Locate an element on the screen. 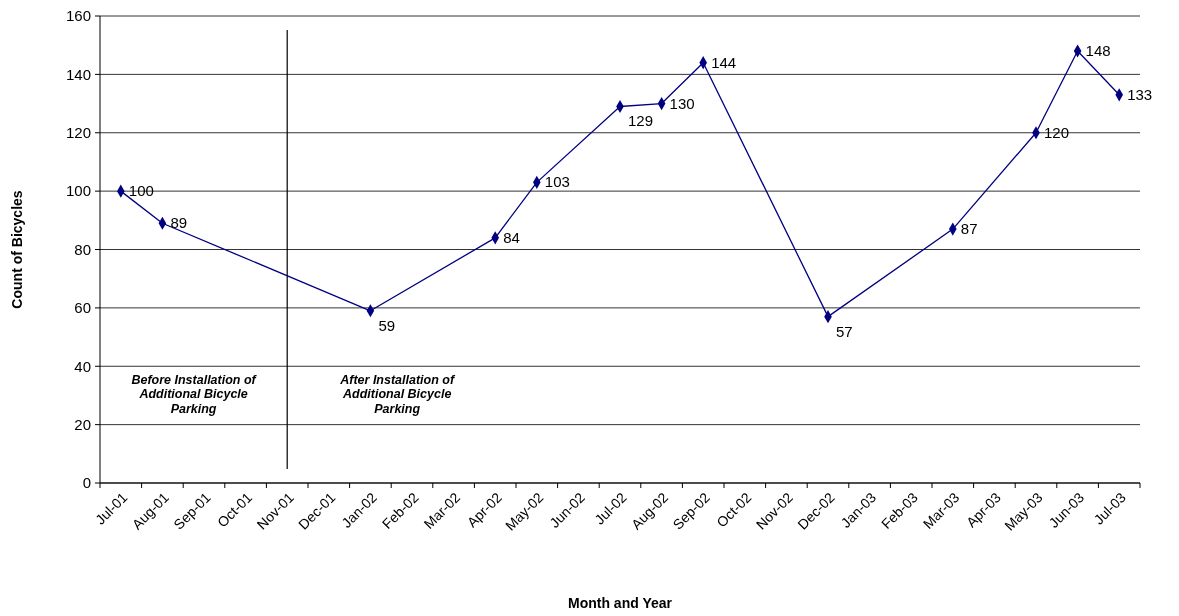 The width and height of the screenshot is (1179, 616). y-tick-label: 160 is located at coordinates (78, 16).